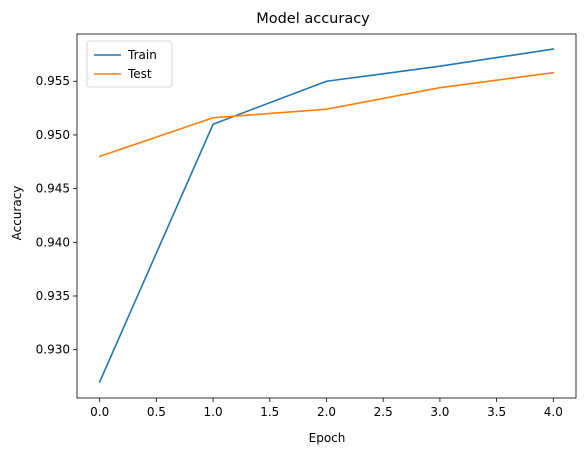 The image size is (584, 455). I want to click on x-tick-label: 3.0, so click(439, 412).